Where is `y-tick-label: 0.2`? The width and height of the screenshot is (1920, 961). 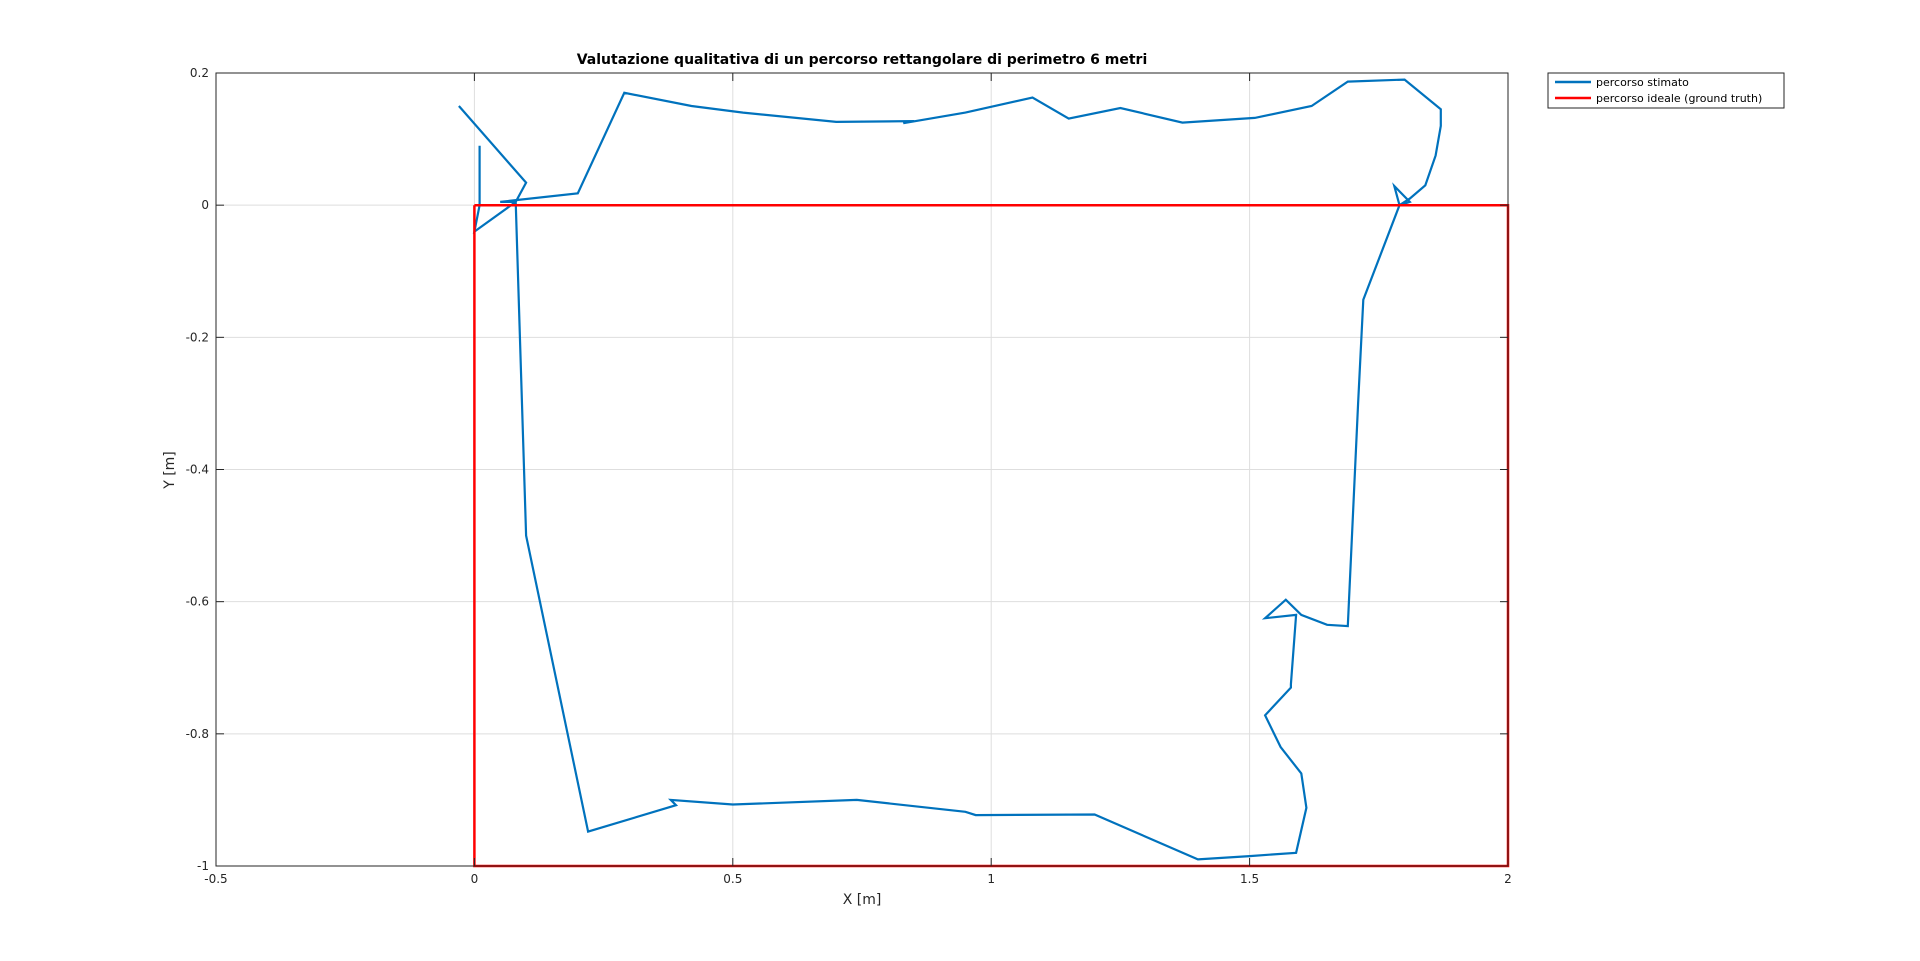 y-tick-label: 0.2 is located at coordinates (199, 73).